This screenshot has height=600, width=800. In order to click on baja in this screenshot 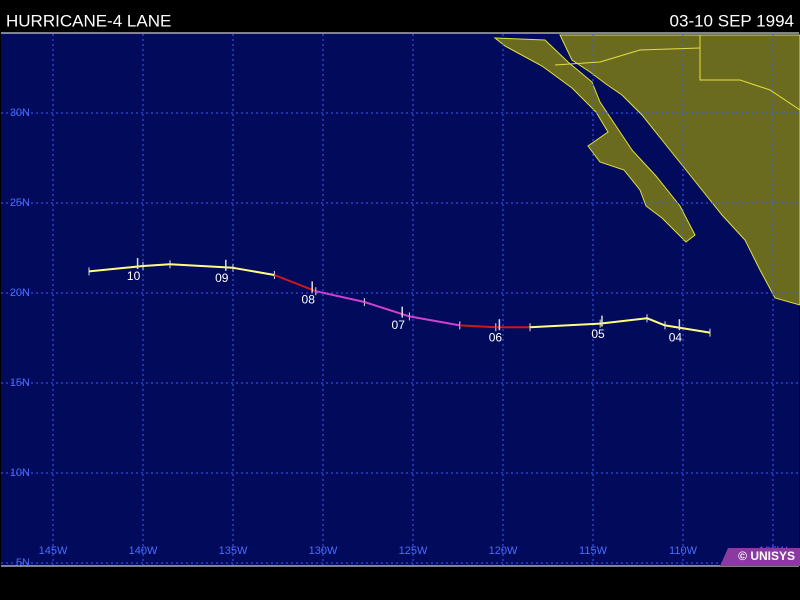, I will do `click(594, 140)`.